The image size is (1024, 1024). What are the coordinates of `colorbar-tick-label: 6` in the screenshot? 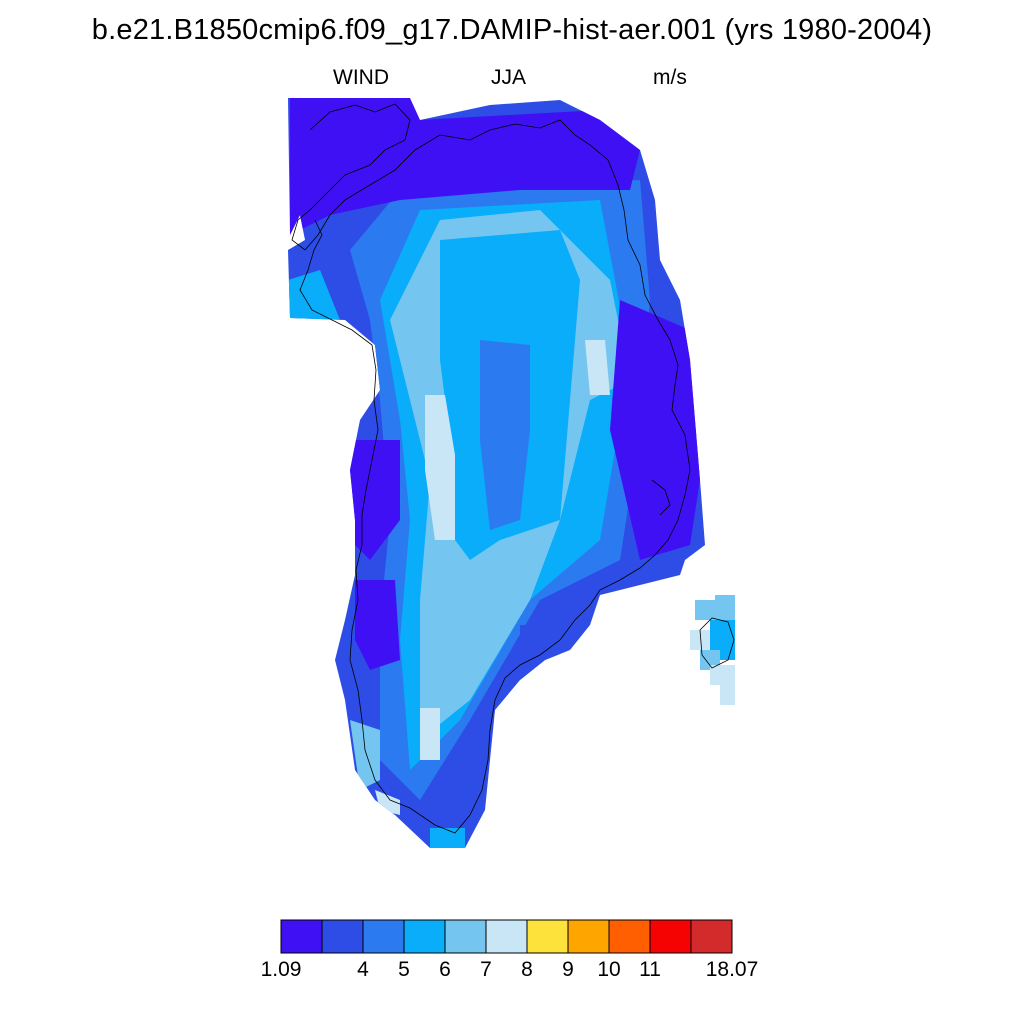 It's located at (445, 969).